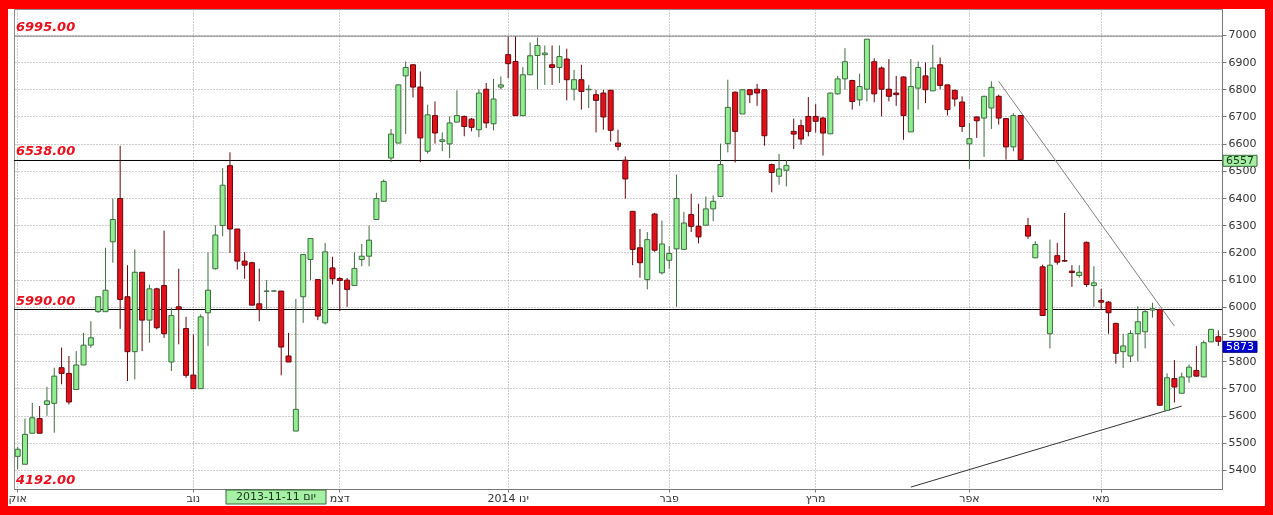 The image size is (1273, 515). Describe the element at coordinates (193, 498) in the screenshot. I see `x-tick-label: נוב` at that location.